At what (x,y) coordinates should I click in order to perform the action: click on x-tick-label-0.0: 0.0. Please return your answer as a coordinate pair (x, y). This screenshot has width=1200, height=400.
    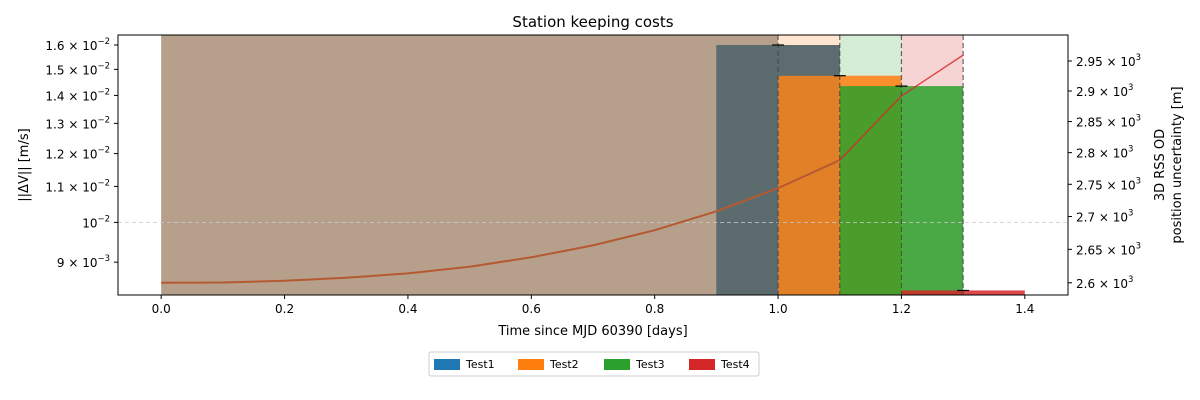
    Looking at the image, I should click on (161, 309).